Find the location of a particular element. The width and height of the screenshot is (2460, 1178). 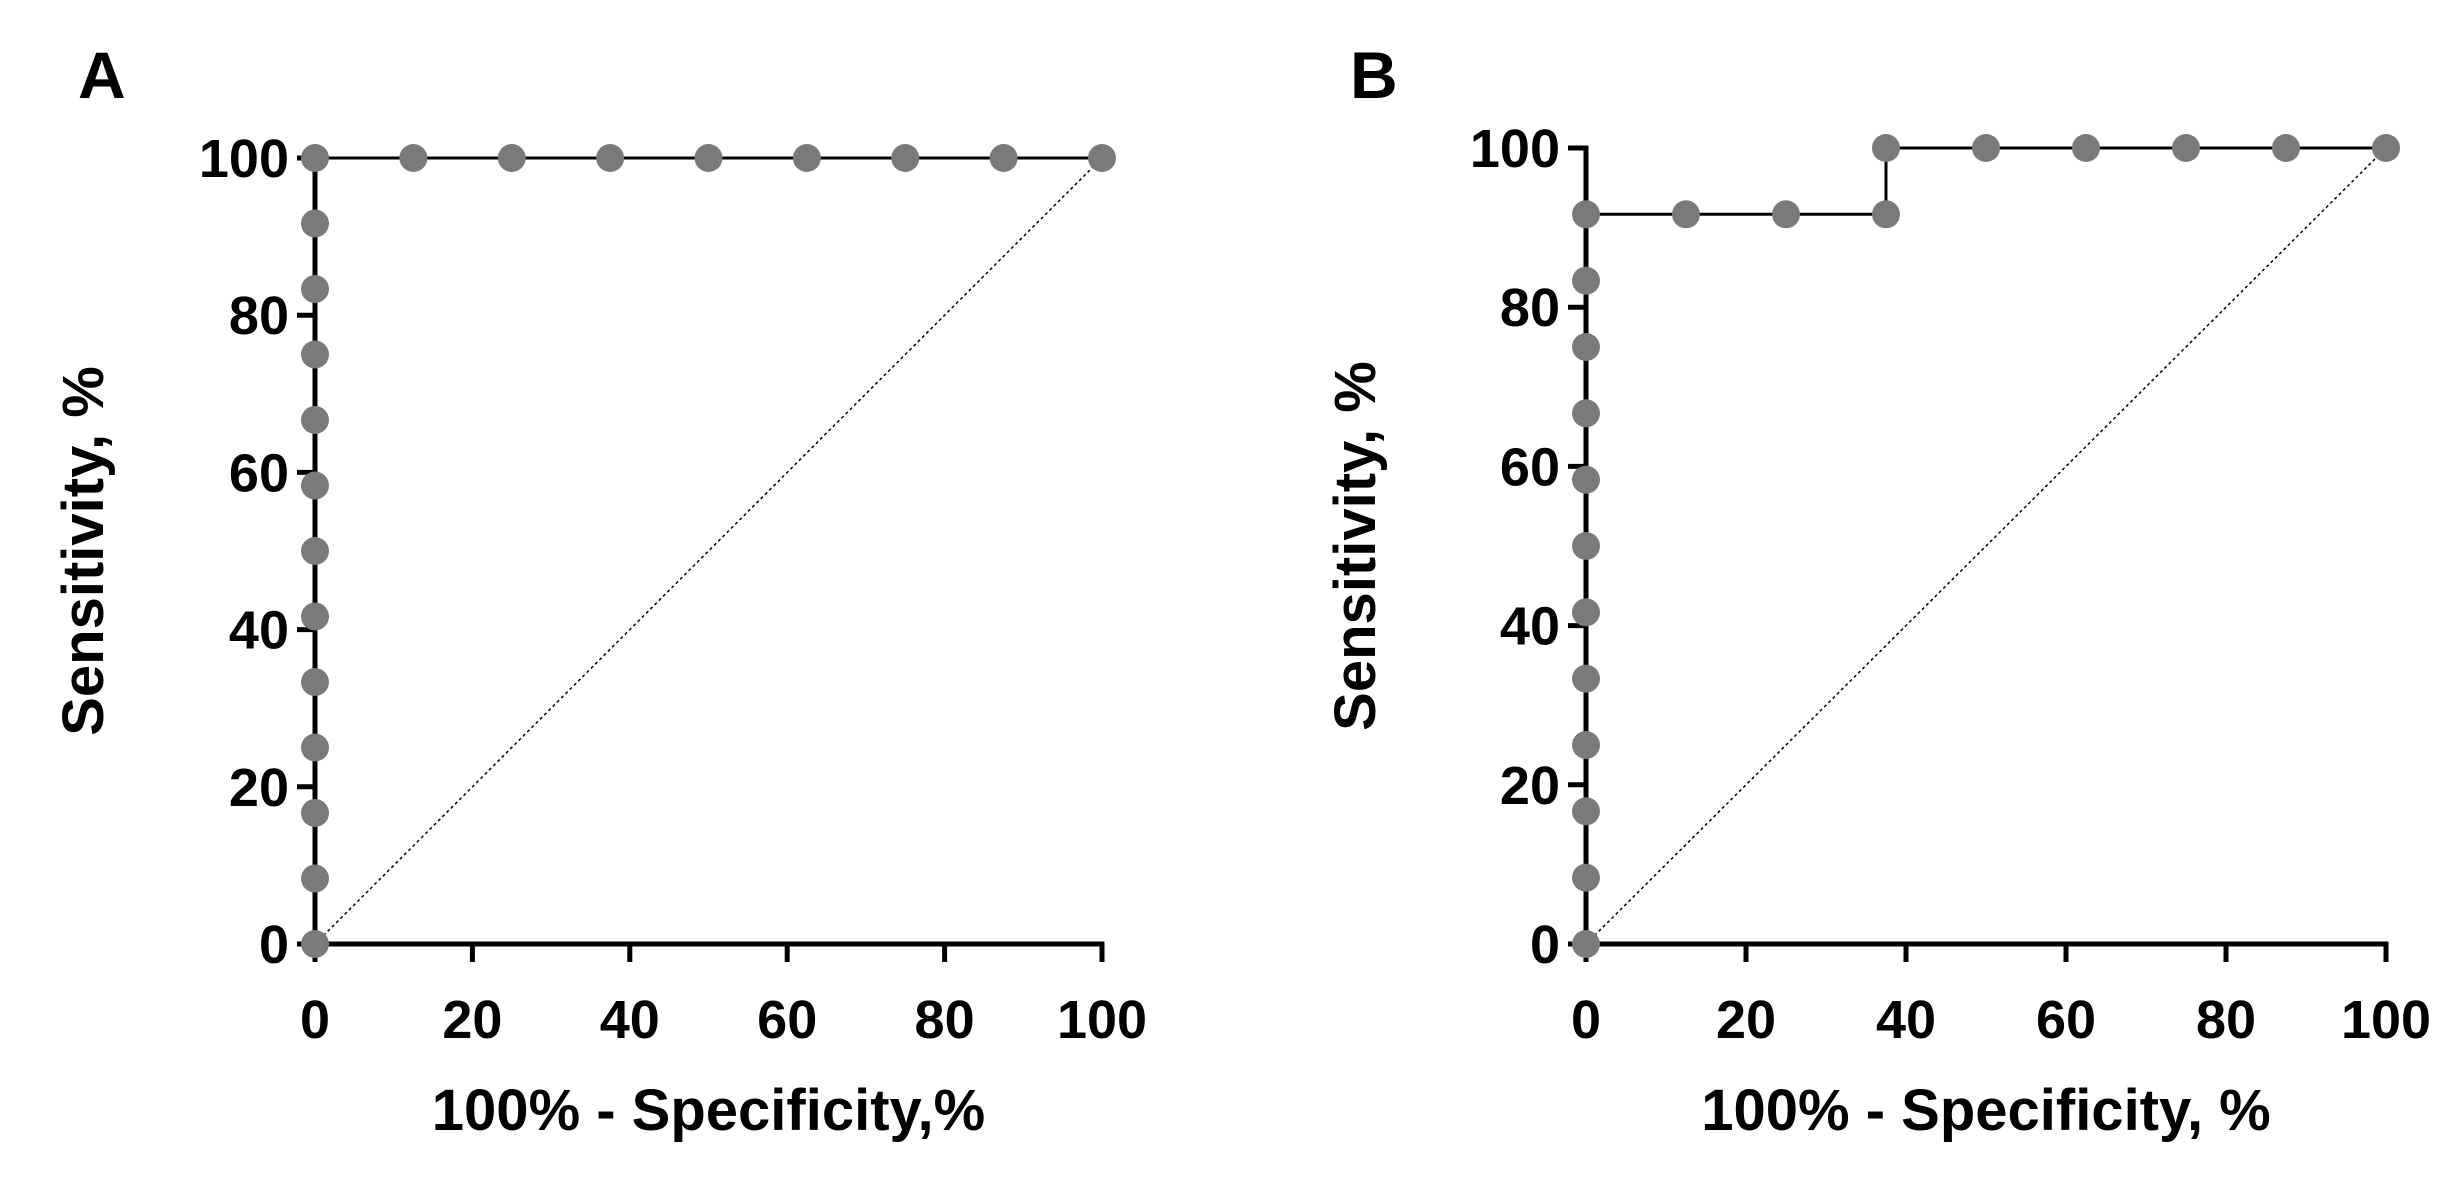

chart-1-x-tick-label: 60 is located at coordinates (787, 1020).